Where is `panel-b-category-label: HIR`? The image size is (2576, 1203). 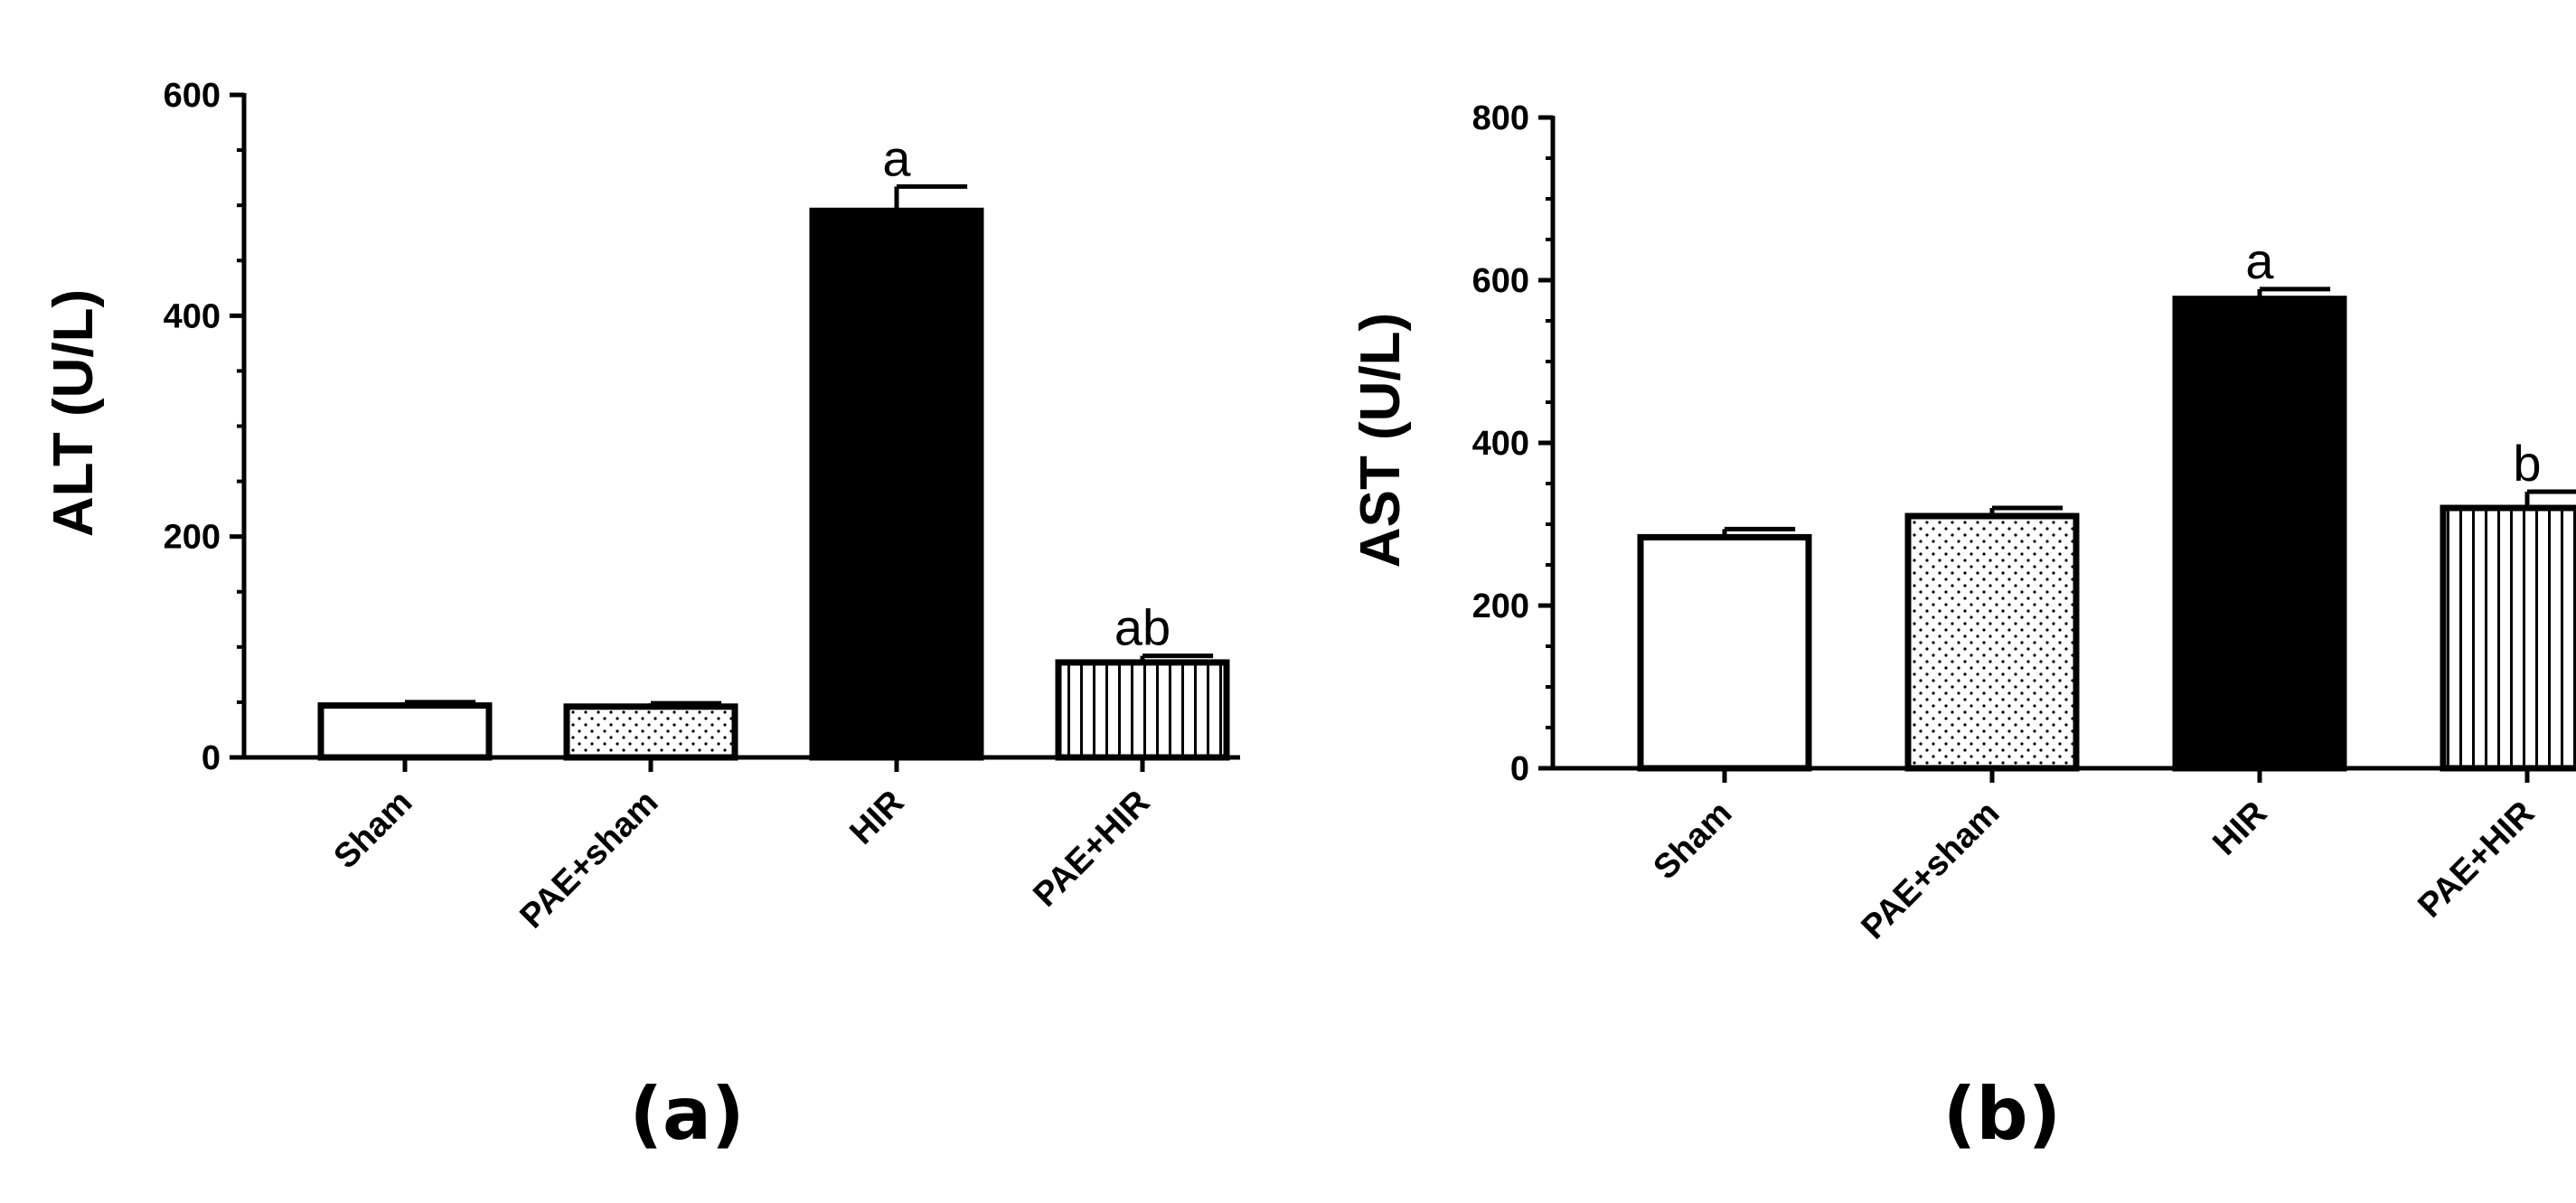
panel-b-category-label: HIR is located at coordinates (2240, 828).